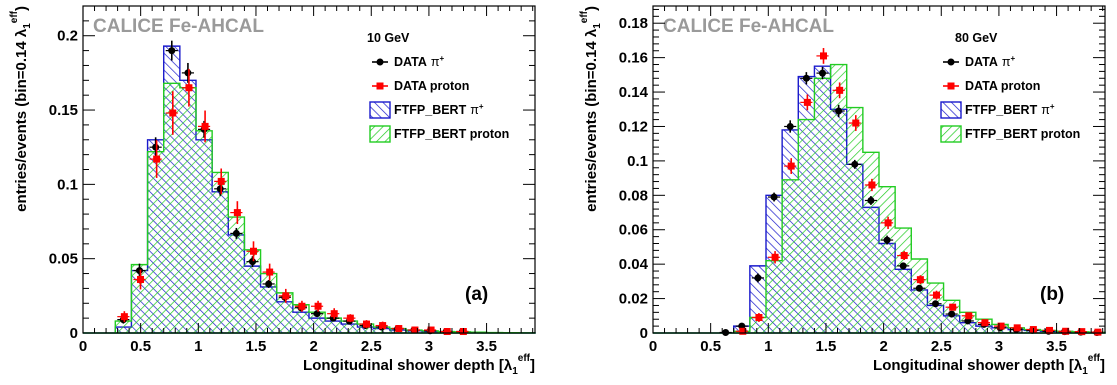 This screenshot has width=1117, height=385. Describe the element at coordinates (941, 346) in the screenshot. I see `x-tick-label: 2.5` at that location.